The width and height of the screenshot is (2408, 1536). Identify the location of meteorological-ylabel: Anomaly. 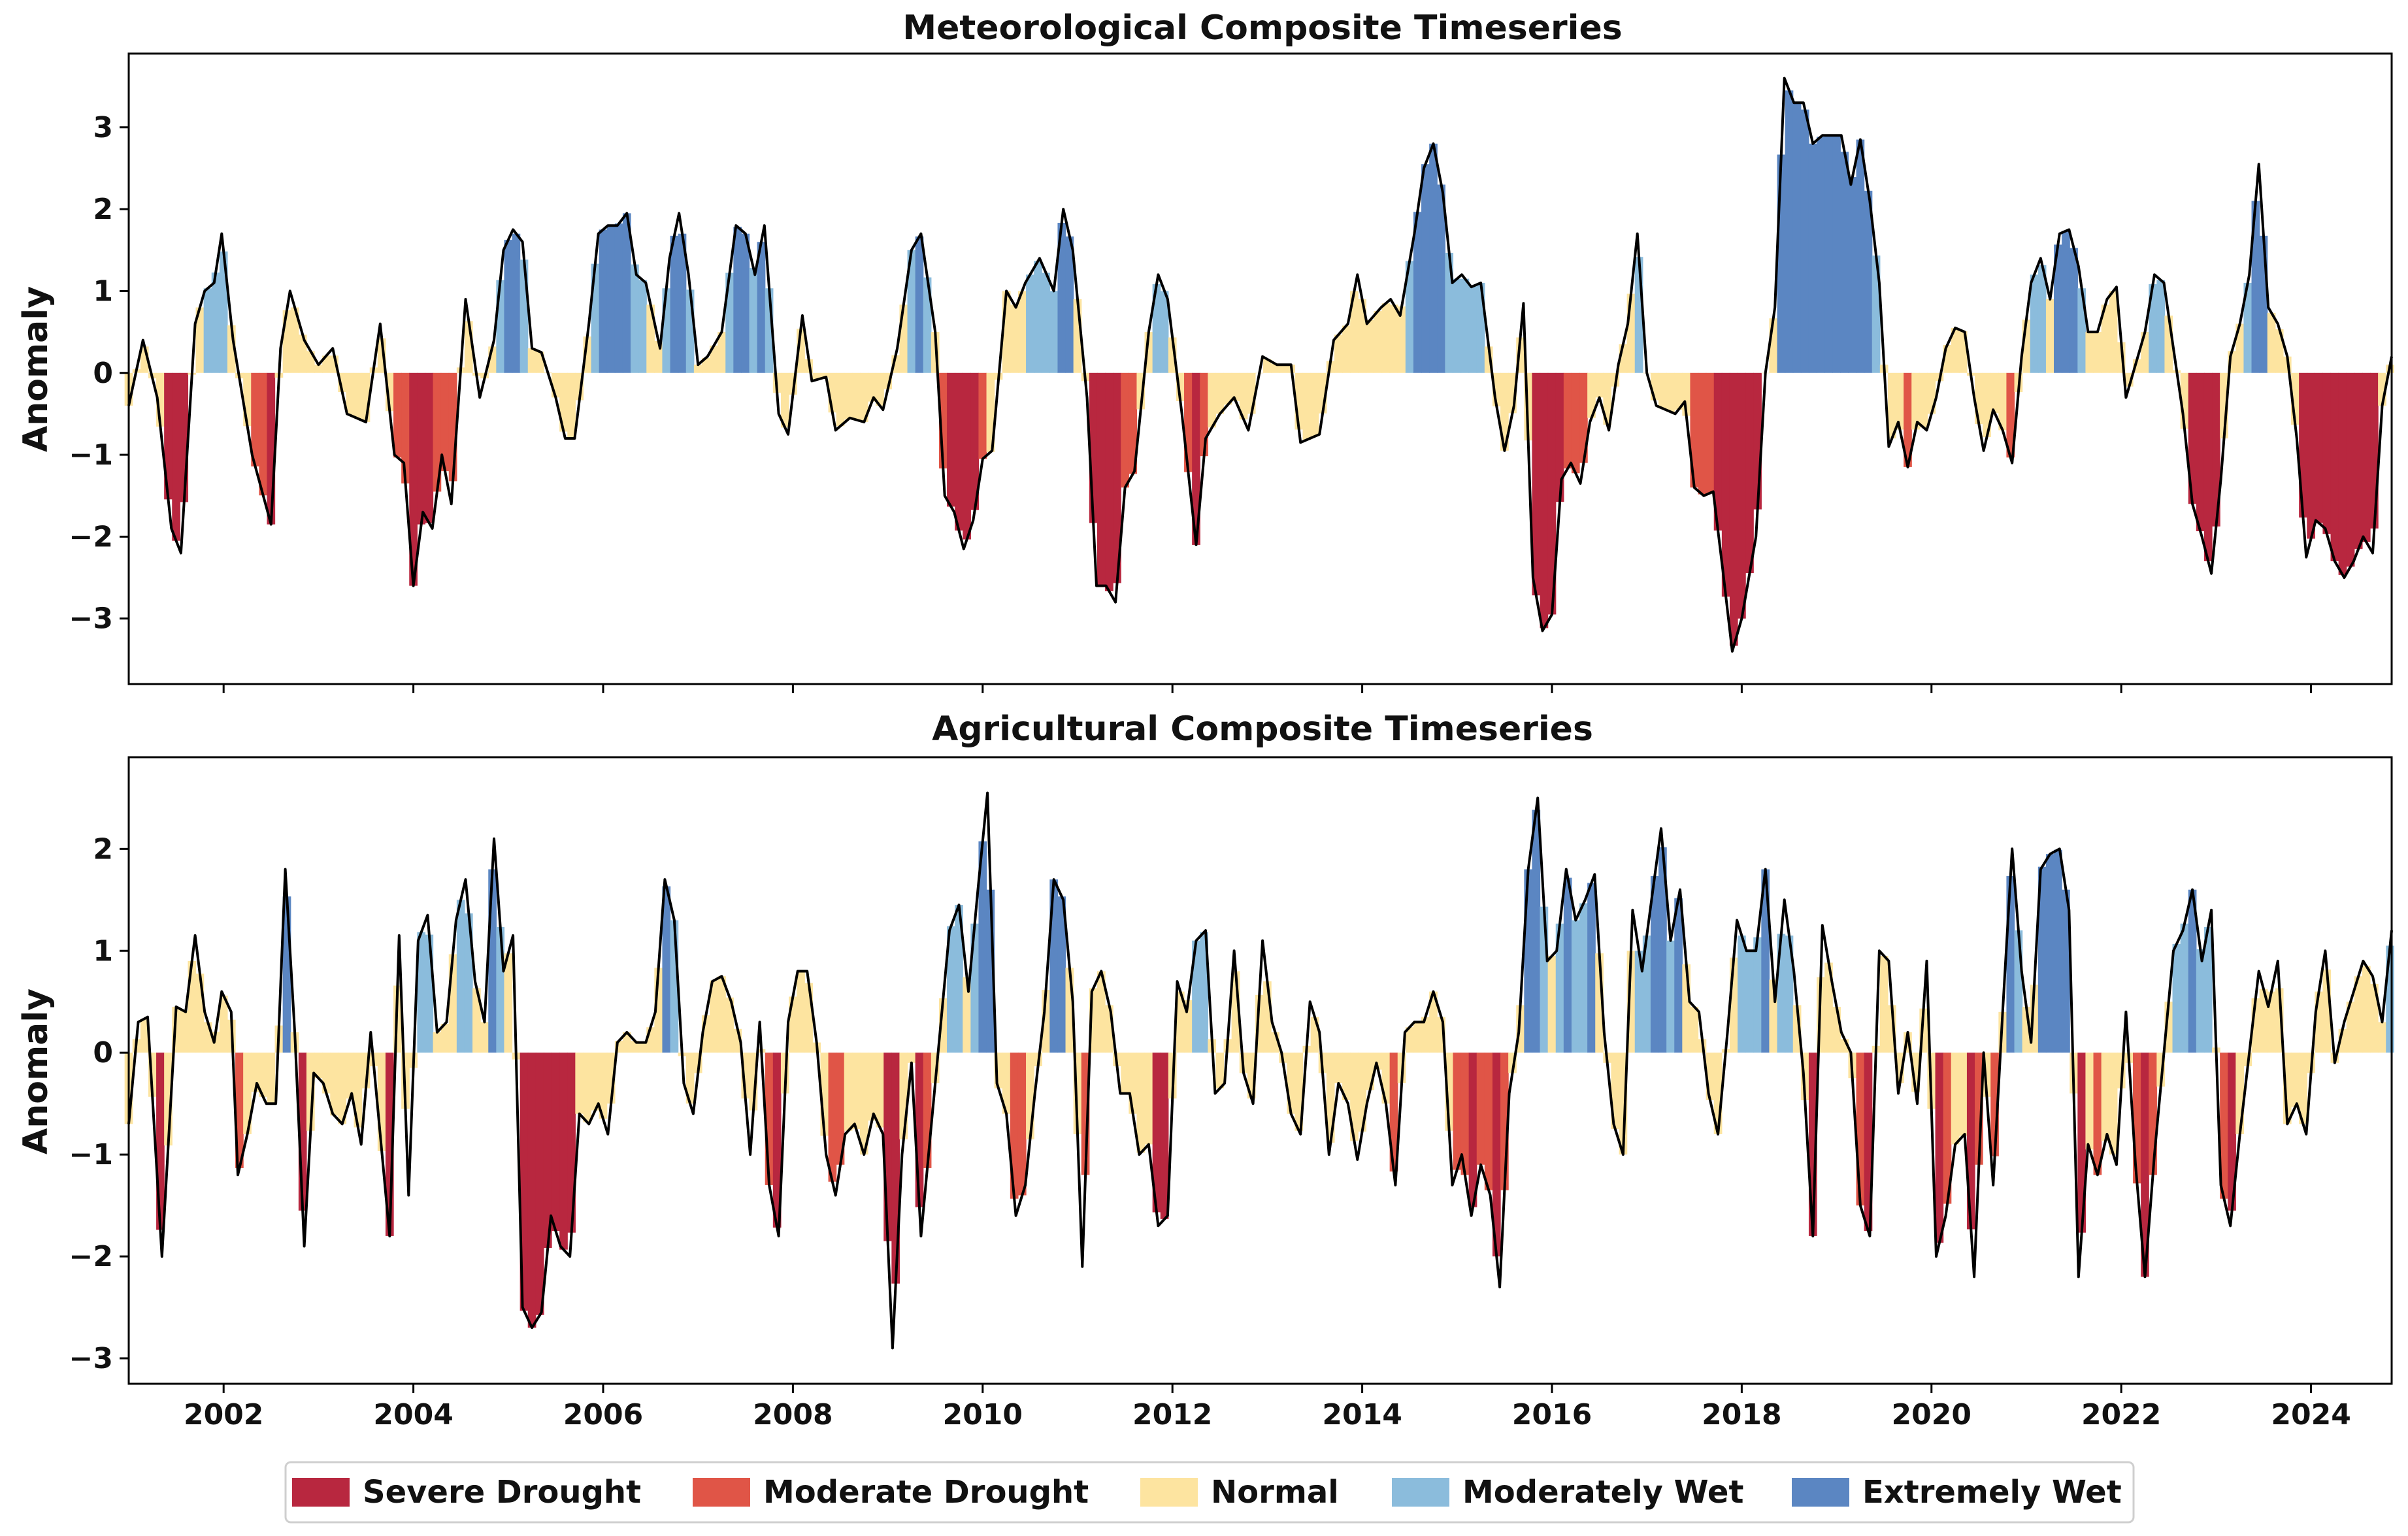
(36, 369).